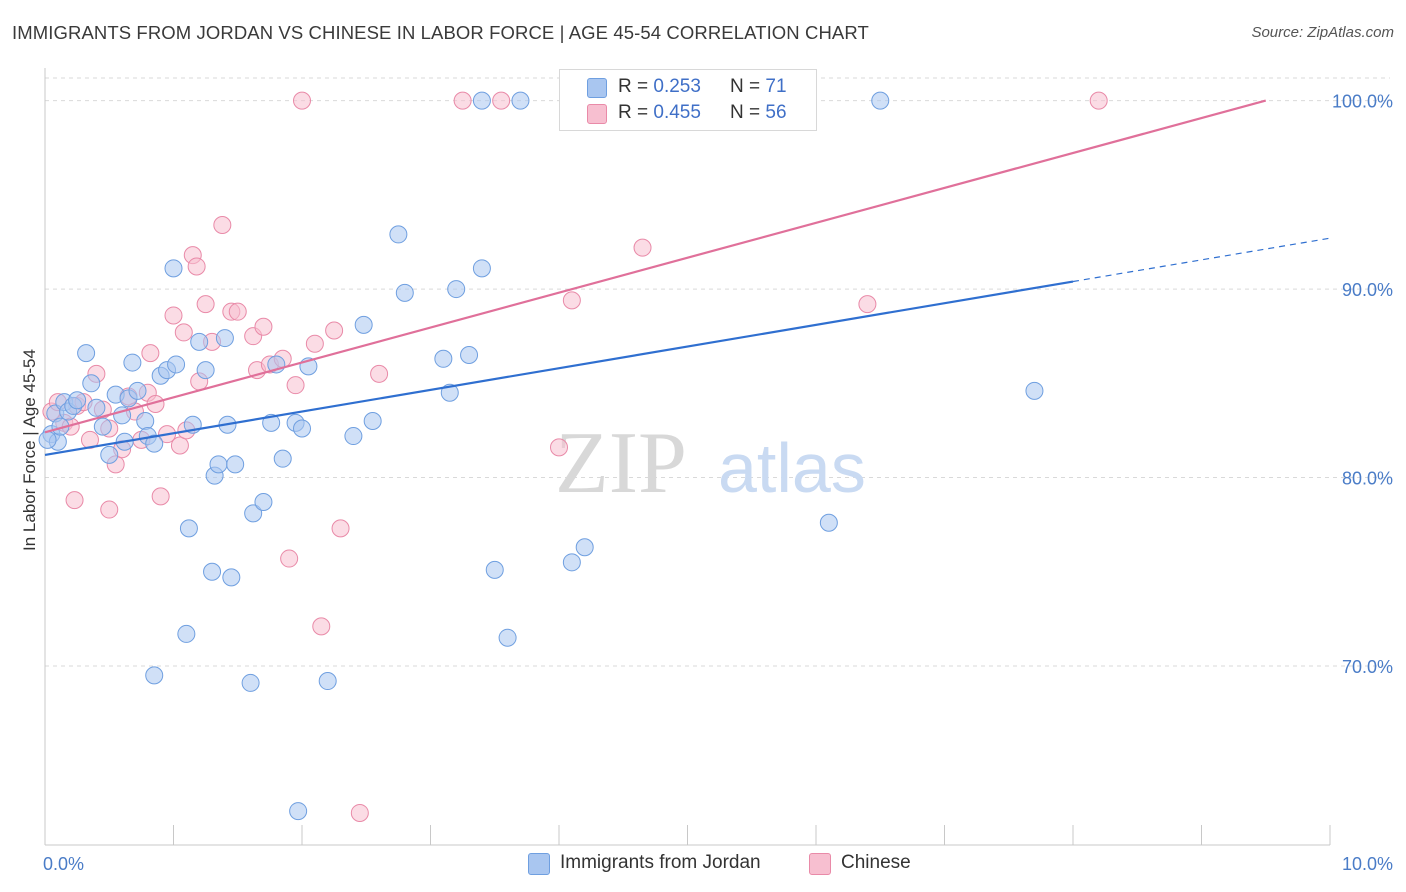 The image size is (1406, 892). I want to click on correlation-legend: R = 0.253 N = 71 R = 0.455 N = 56, so click(688, 100).